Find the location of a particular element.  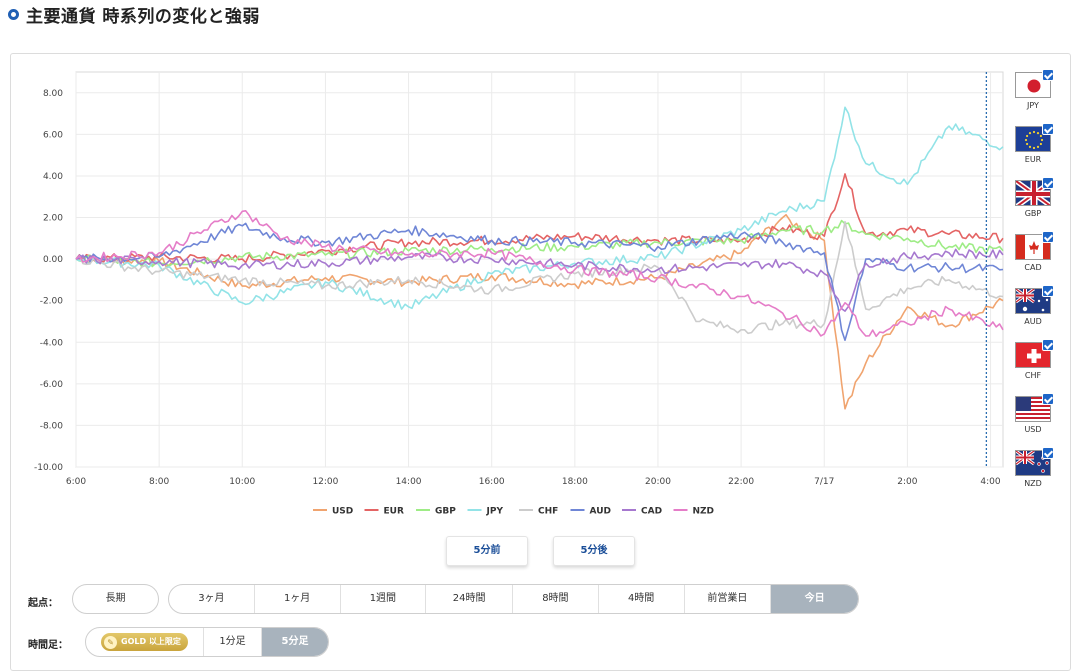

x-tick-label: 14:00 is located at coordinates (409, 482).